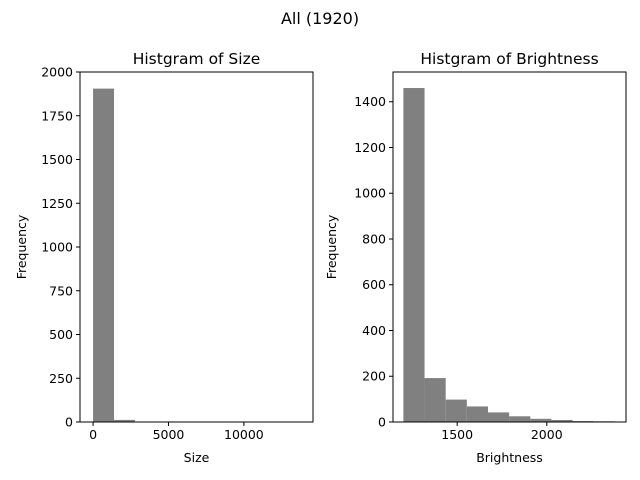 Image resolution: width=640 pixels, height=480 pixels. I want to click on y-tick-label: 1400, so click(370, 101).